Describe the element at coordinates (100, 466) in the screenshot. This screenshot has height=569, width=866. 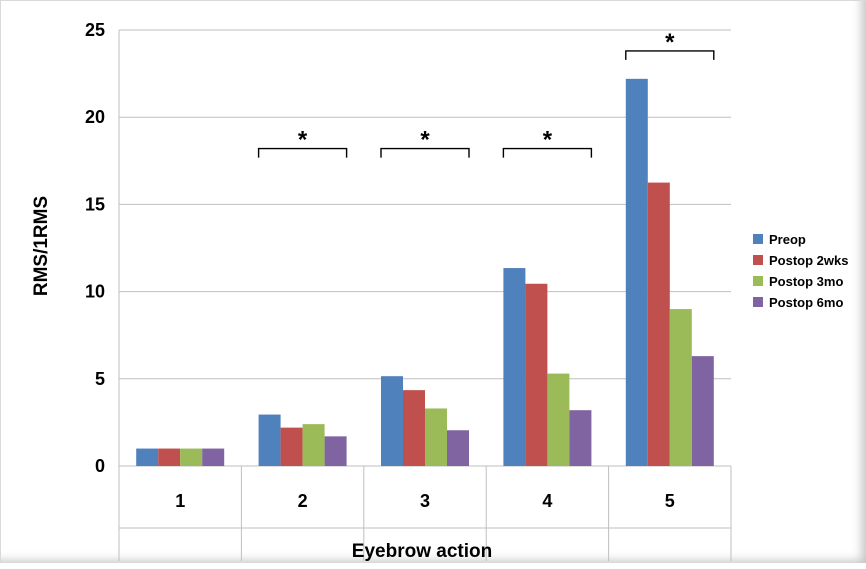
I see `y-tick-label: 0` at that location.